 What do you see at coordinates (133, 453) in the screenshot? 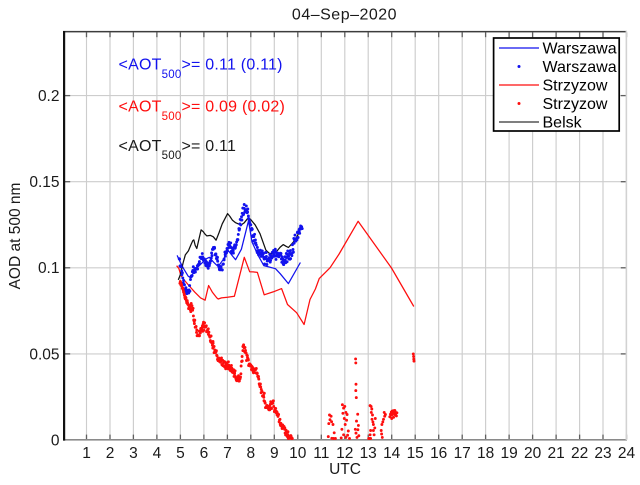
I see `svg-text: 3` at bounding box center [133, 453].